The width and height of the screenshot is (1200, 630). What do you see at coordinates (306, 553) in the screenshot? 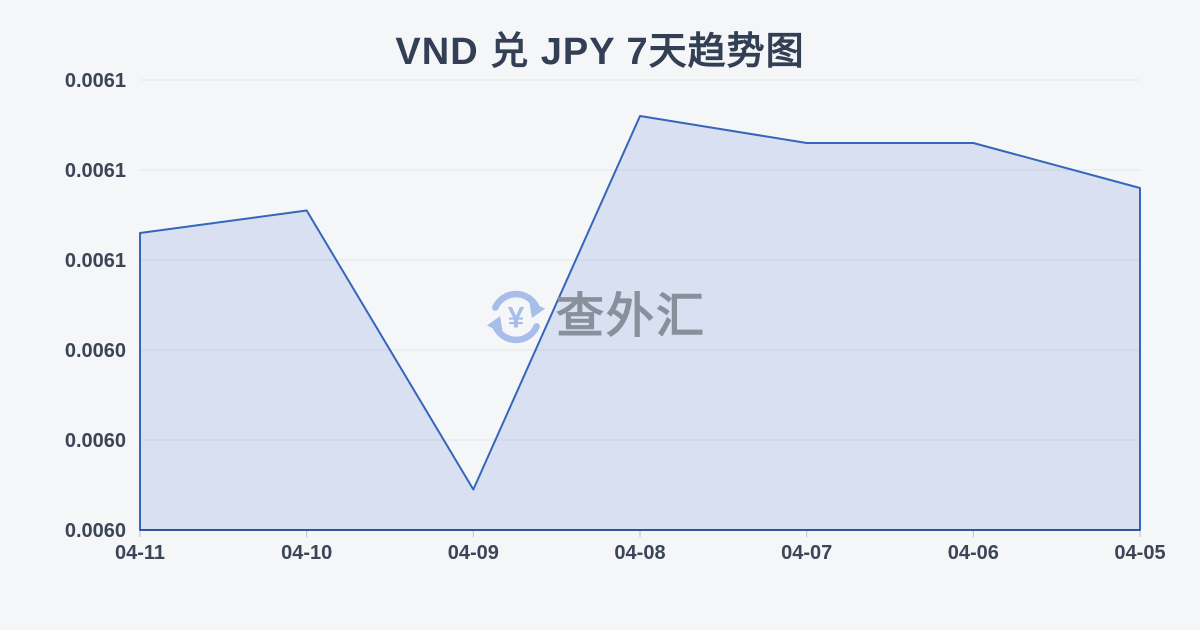
I see `x-axis-label: 04-10` at bounding box center [306, 553].